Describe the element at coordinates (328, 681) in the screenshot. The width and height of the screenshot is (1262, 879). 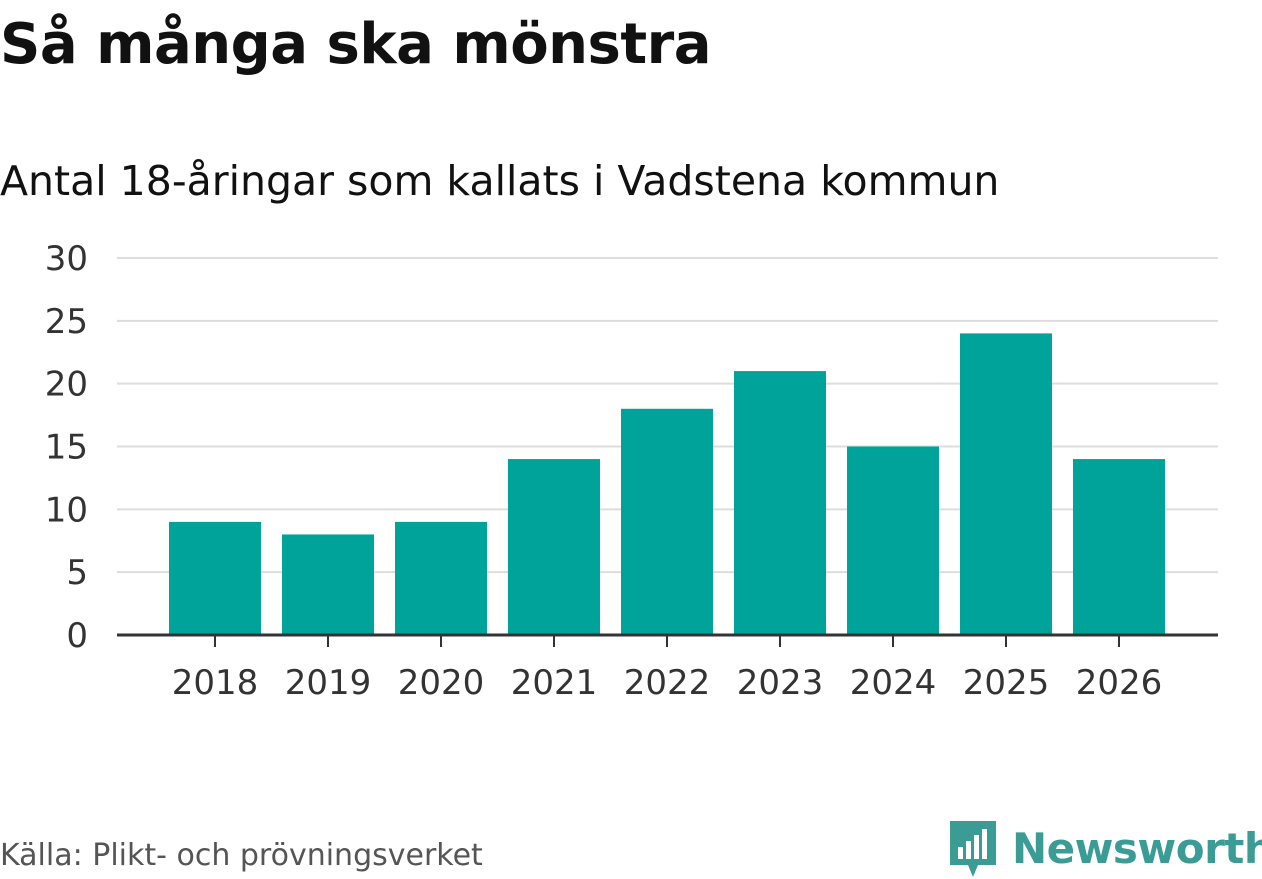
I see `x-tick-label: 2019` at that location.